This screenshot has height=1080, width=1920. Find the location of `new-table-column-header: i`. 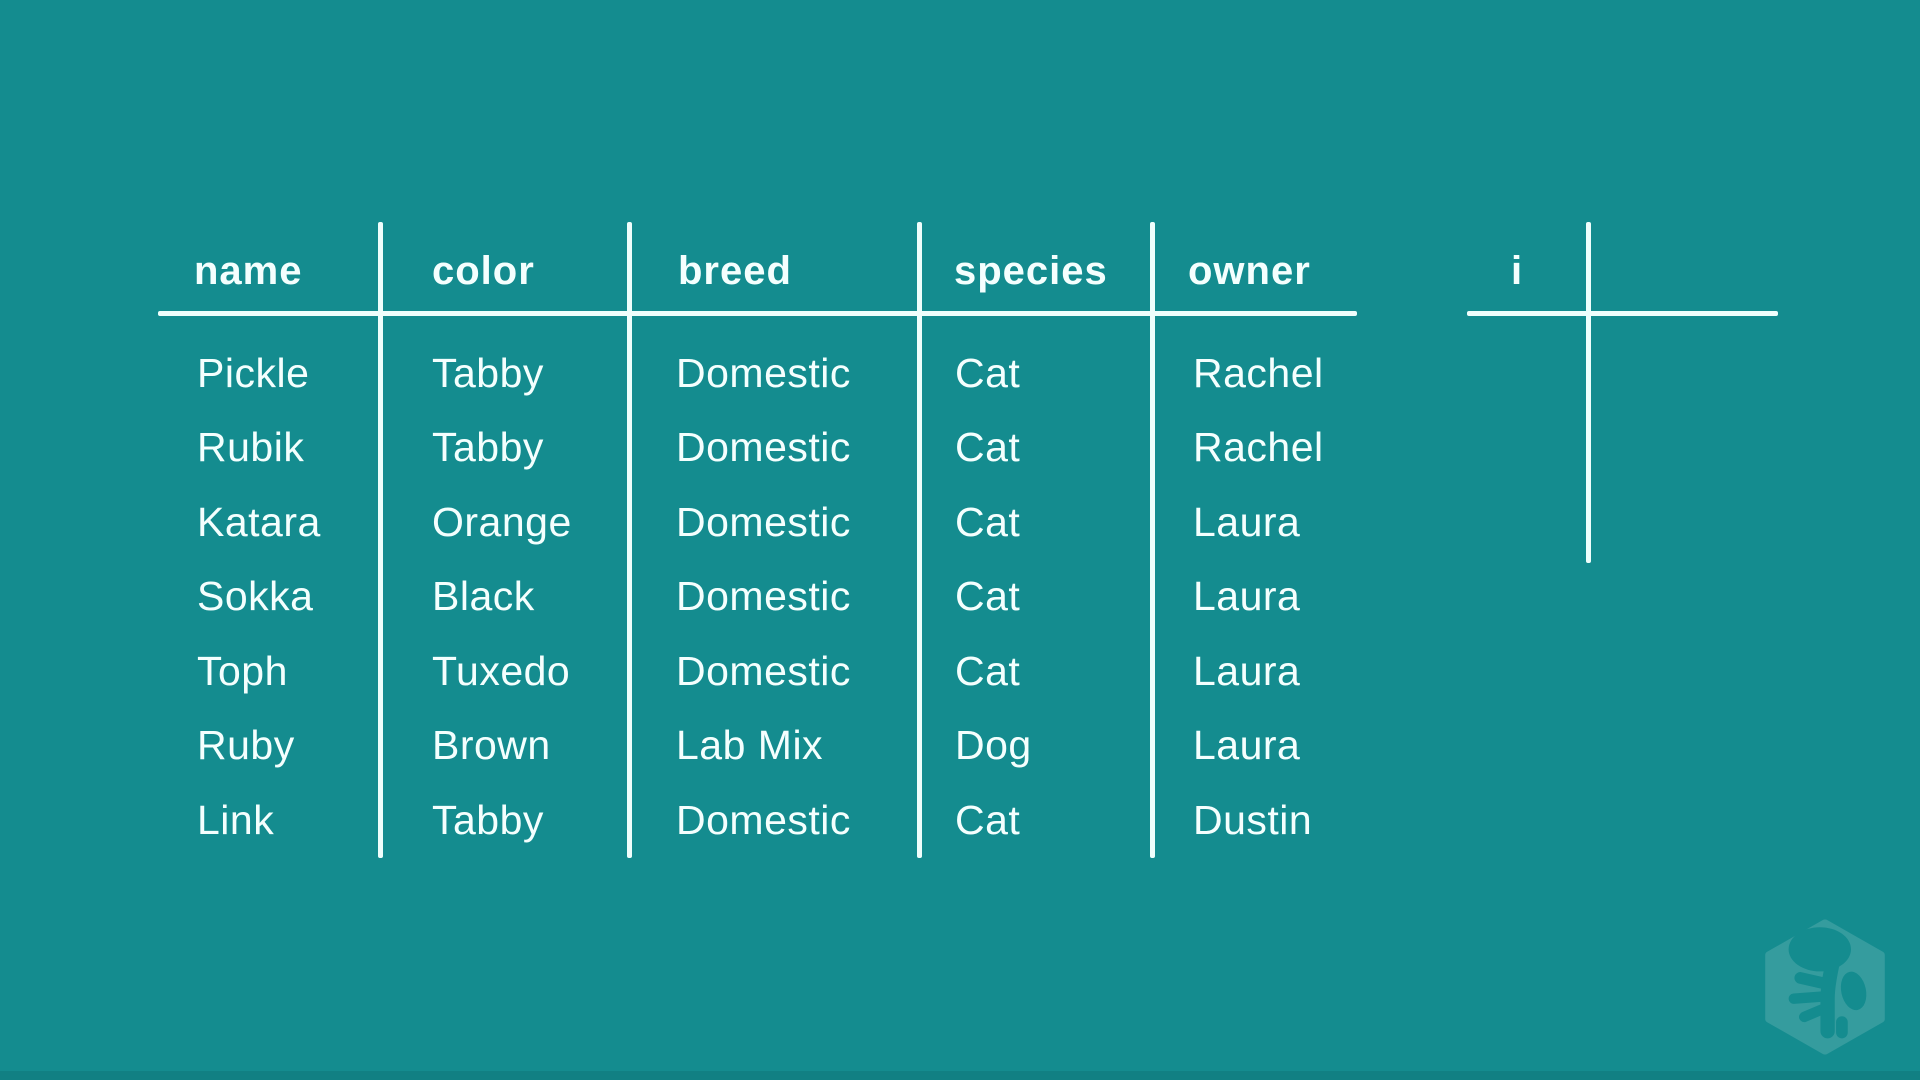

new-table-column-header: i is located at coordinates (1517, 271).